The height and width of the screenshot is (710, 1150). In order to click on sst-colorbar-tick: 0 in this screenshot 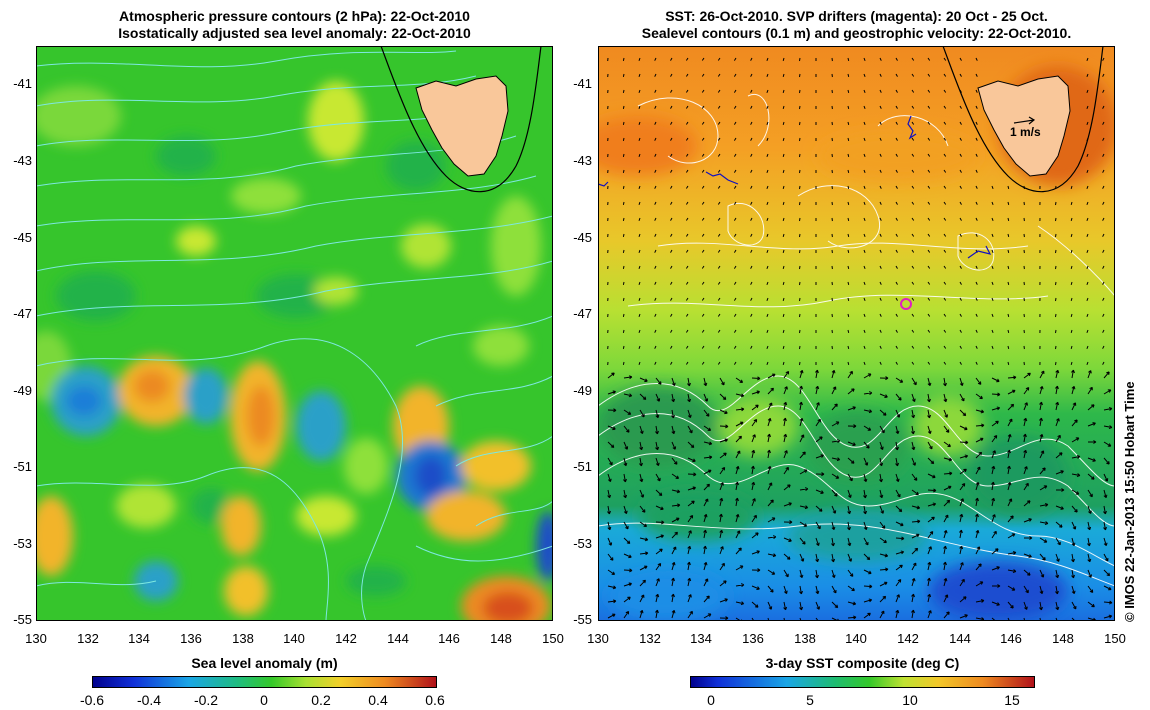, I will do `click(711, 700)`.